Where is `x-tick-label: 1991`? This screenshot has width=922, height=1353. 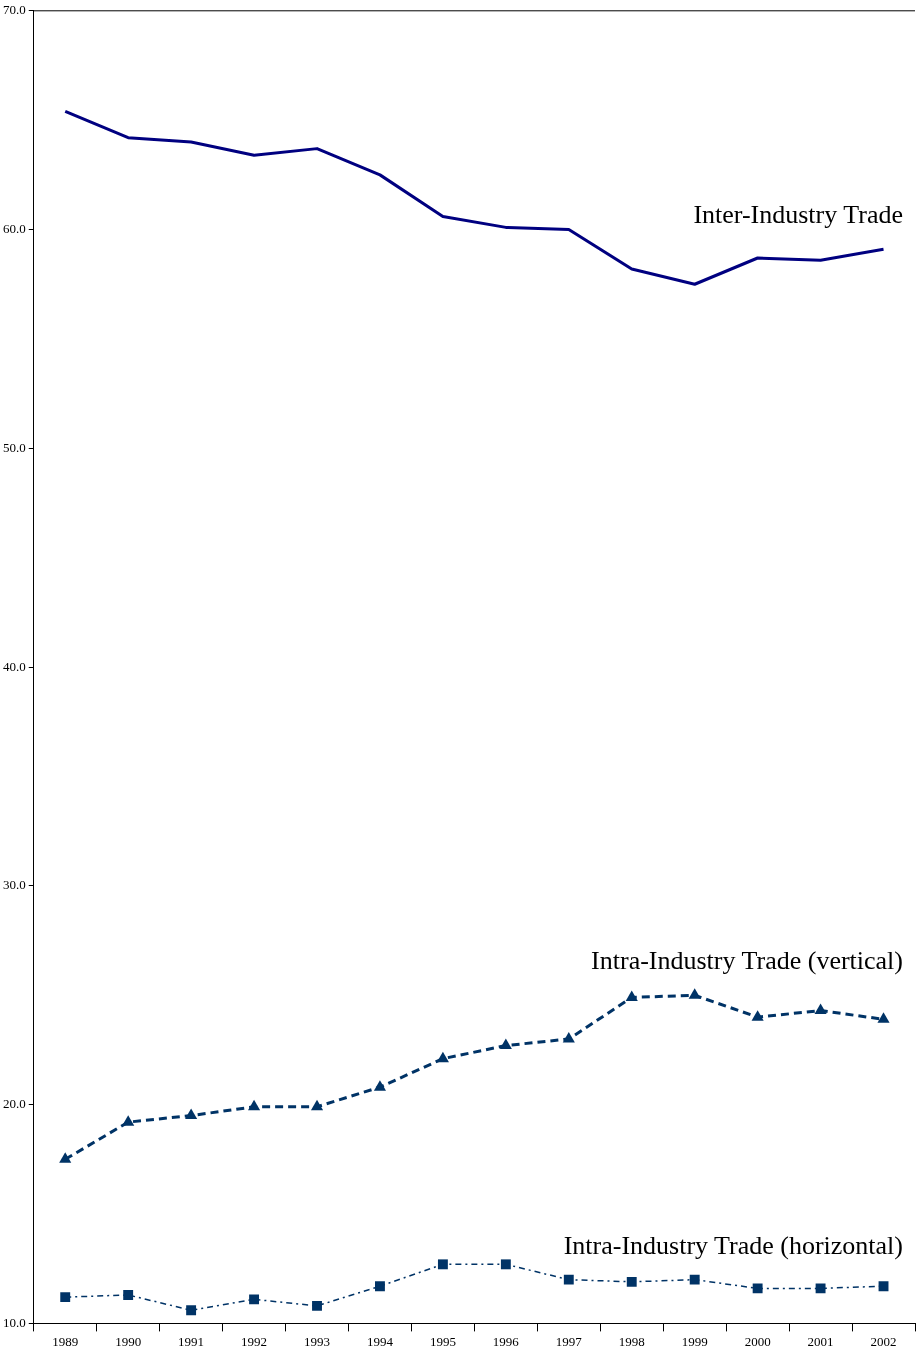 x-tick-label: 1991 is located at coordinates (191, 1341).